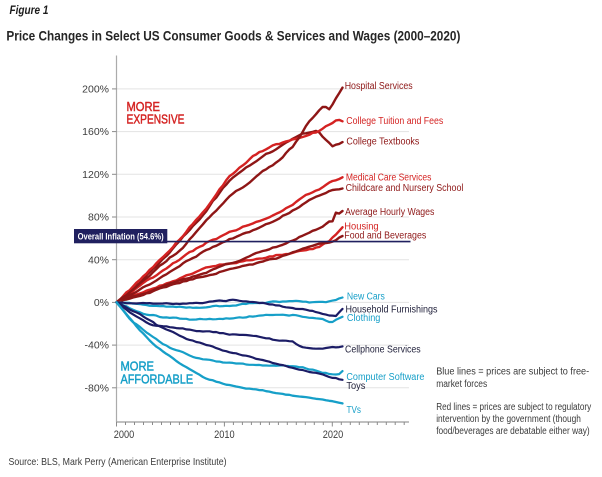 The width and height of the screenshot is (602, 477). I want to click on svg-text: Average Hourly Wages, so click(389, 212).